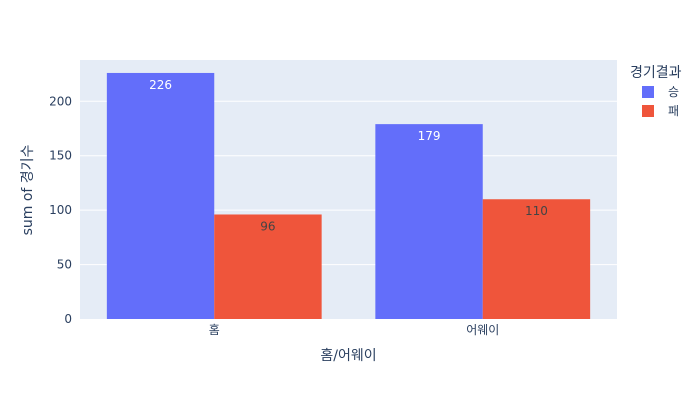 The width and height of the screenshot is (700, 404). What do you see at coordinates (60, 156) in the screenshot?
I see `y-tick-label: 150` at bounding box center [60, 156].